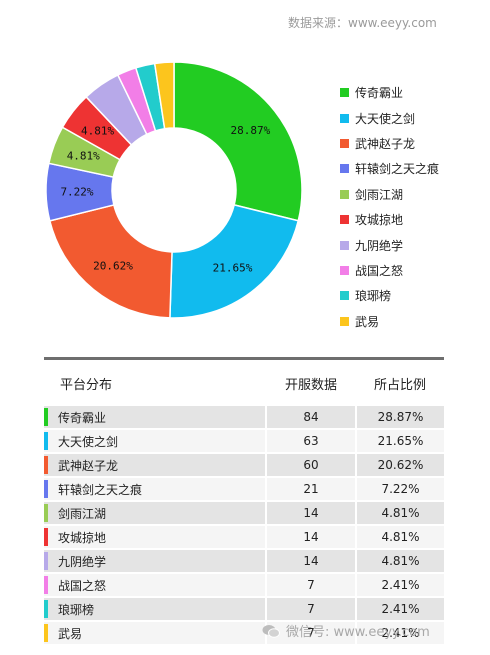 This screenshot has width=490, height=655. Describe the element at coordinates (379, 93) in the screenshot. I see `legend-label: 传奇霸业` at that location.